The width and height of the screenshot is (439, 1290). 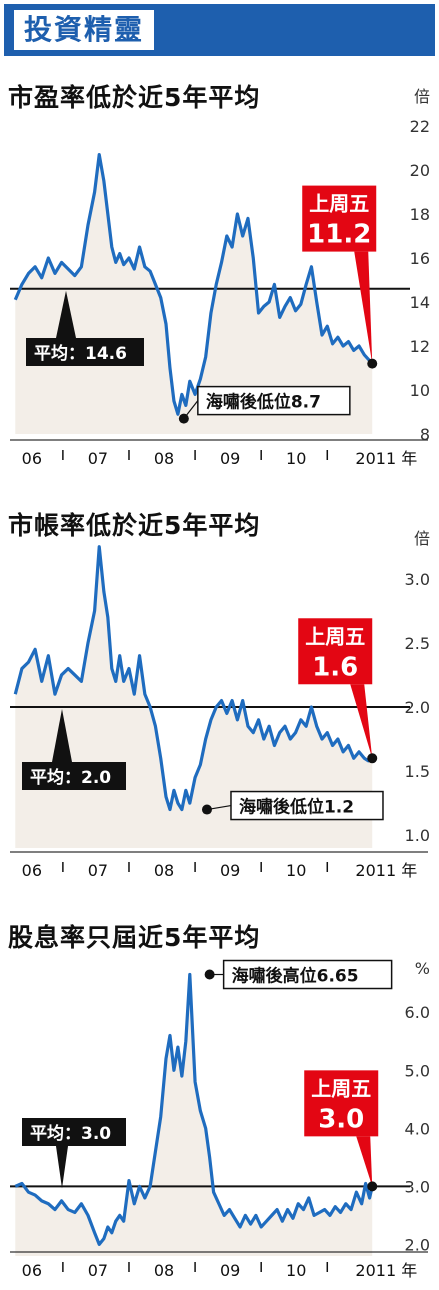 I want to click on last-label-value: 1.6, so click(x=335, y=667).